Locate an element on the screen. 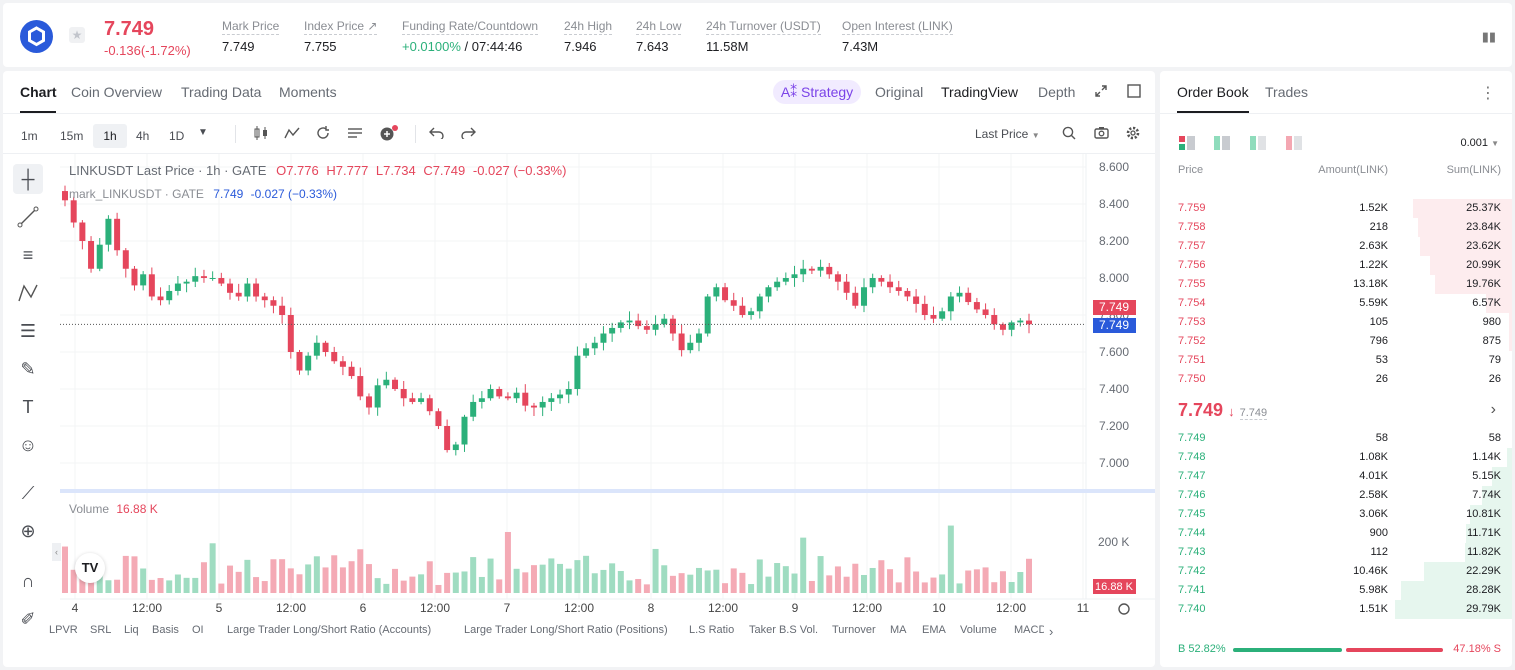 This screenshot has height=670, width=1515. text-tool-icon: T is located at coordinates (28, 407).